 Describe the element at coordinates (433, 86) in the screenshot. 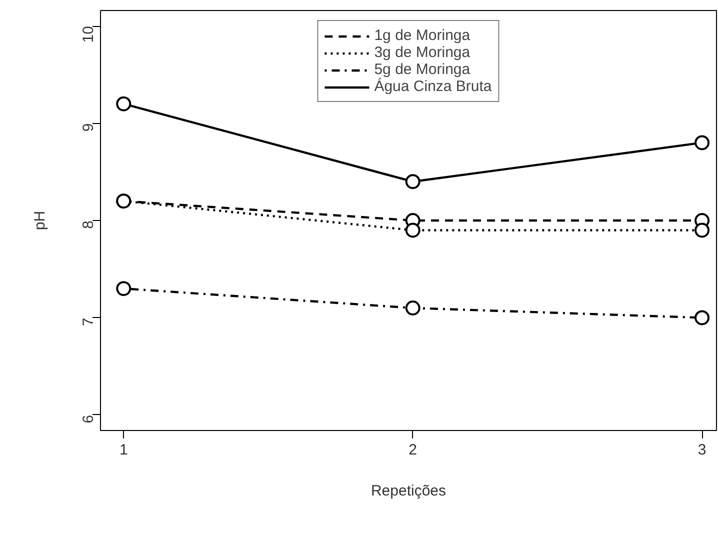

I see `legend-label: Água Cinza Bruta` at that location.